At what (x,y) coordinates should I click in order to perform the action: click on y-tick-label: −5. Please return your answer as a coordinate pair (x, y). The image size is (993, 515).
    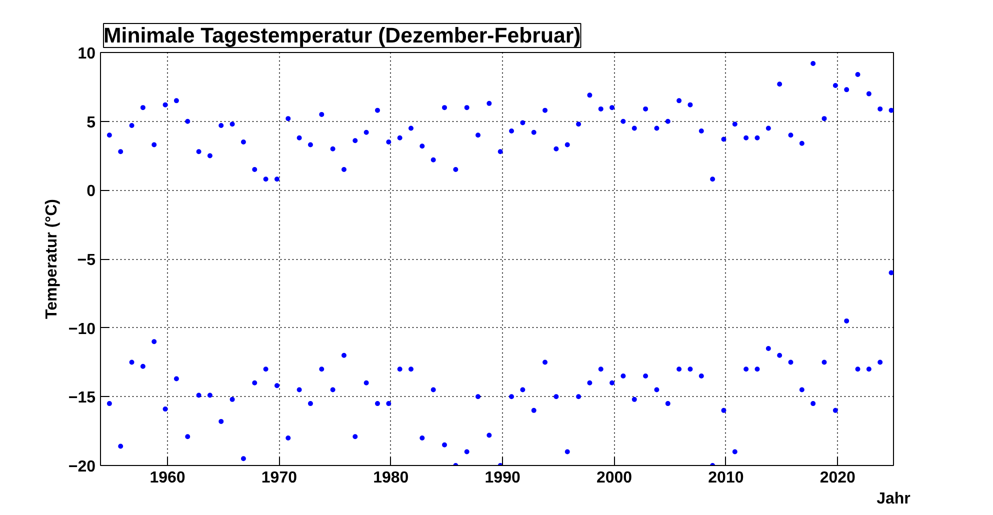
    Looking at the image, I should click on (86, 260).